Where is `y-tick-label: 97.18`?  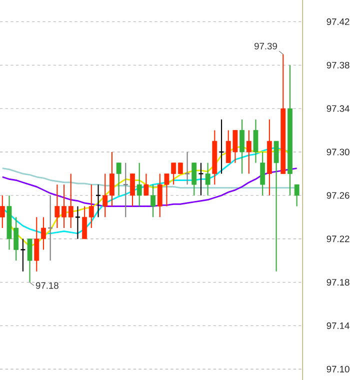 y-tick-label: 97.18 is located at coordinates (338, 282).